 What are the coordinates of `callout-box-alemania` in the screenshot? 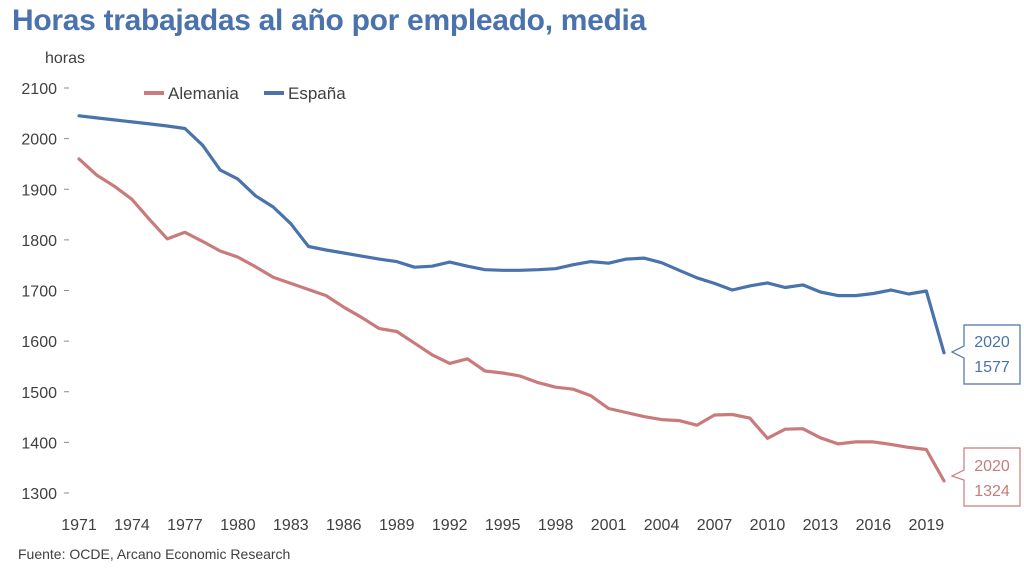 It's located at (985, 477).